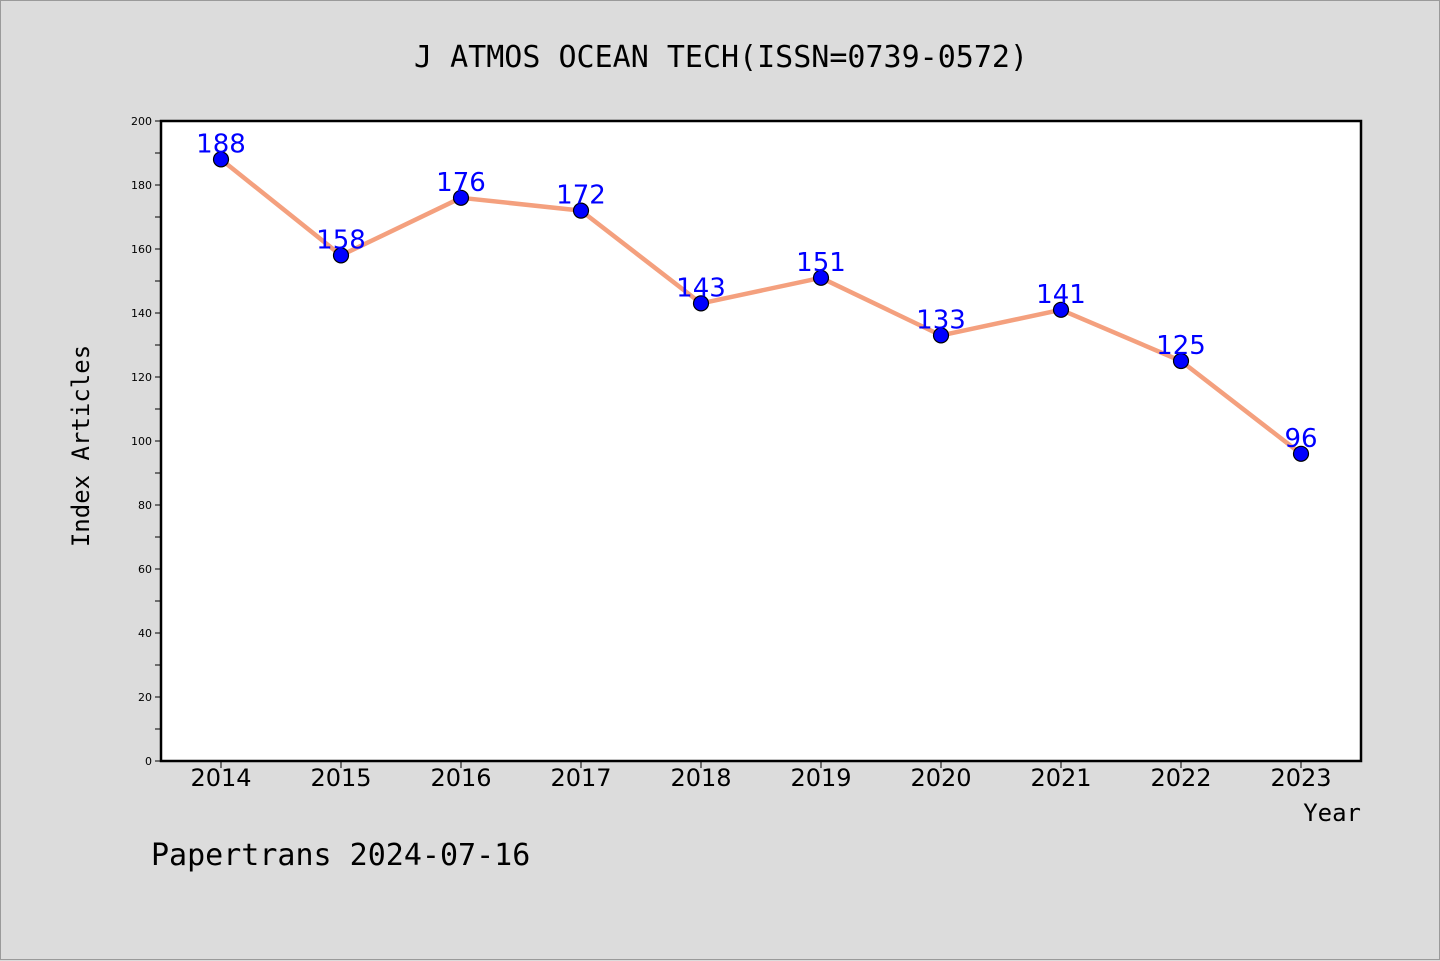  I want to click on x-tick-label: 2019, so click(820, 778).